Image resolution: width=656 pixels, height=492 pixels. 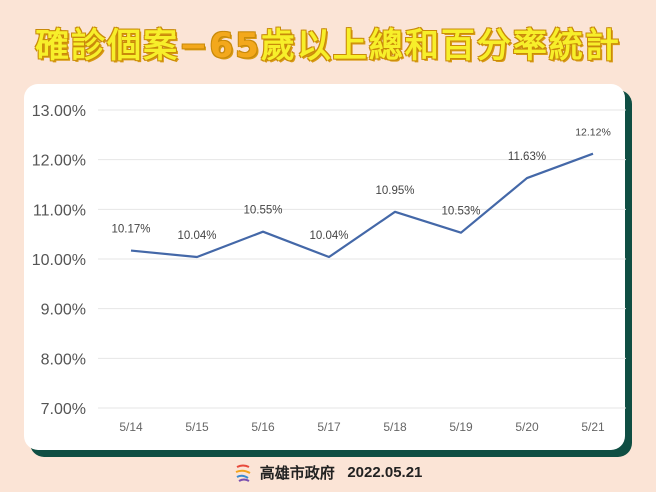 I want to click on y-tick-label: 12.00%, so click(x=59, y=161).